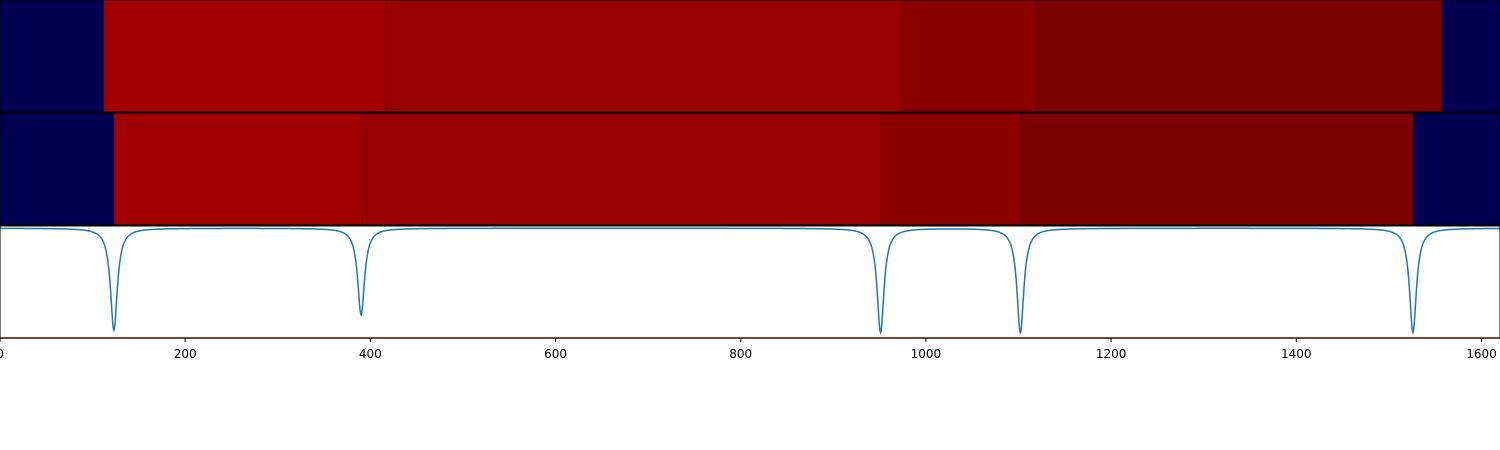 This screenshot has height=450, width=1500. What do you see at coordinates (1481, 354) in the screenshot?
I see `x-tick-label-1600: 1600` at bounding box center [1481, 354].